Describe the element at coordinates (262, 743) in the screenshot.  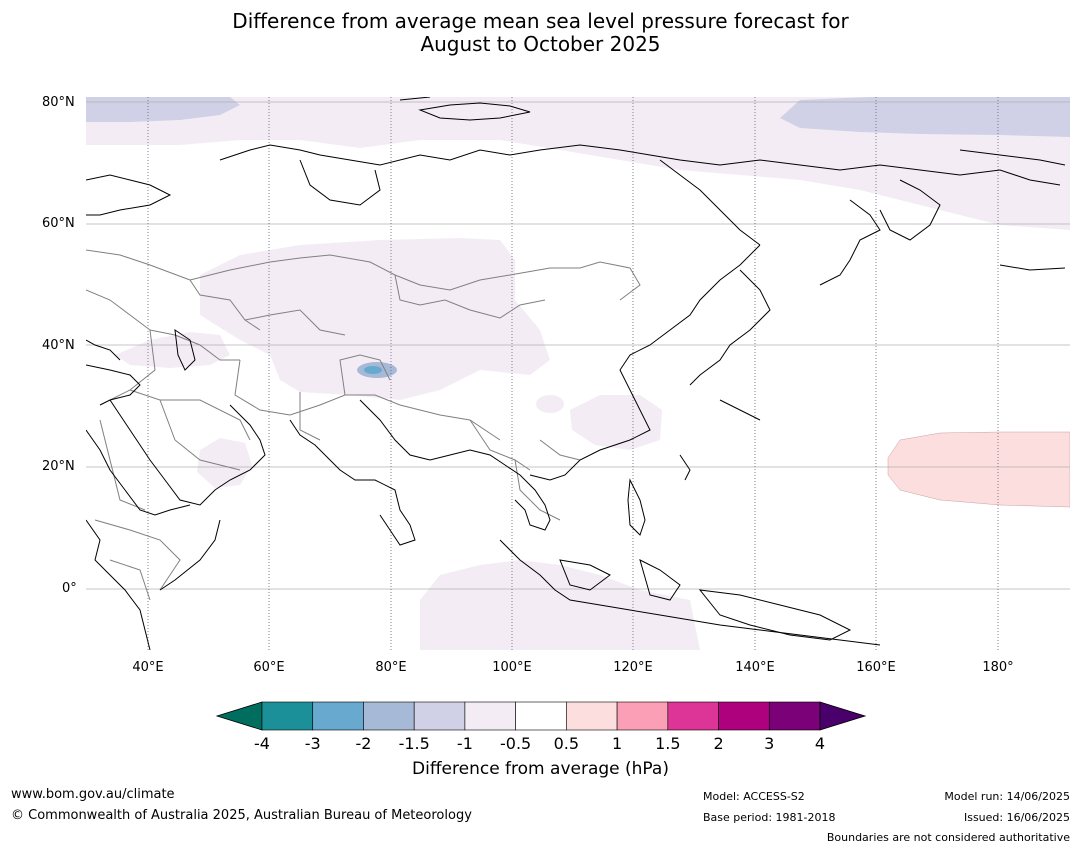
I see `colorbar-tick-label: -4` at that location.